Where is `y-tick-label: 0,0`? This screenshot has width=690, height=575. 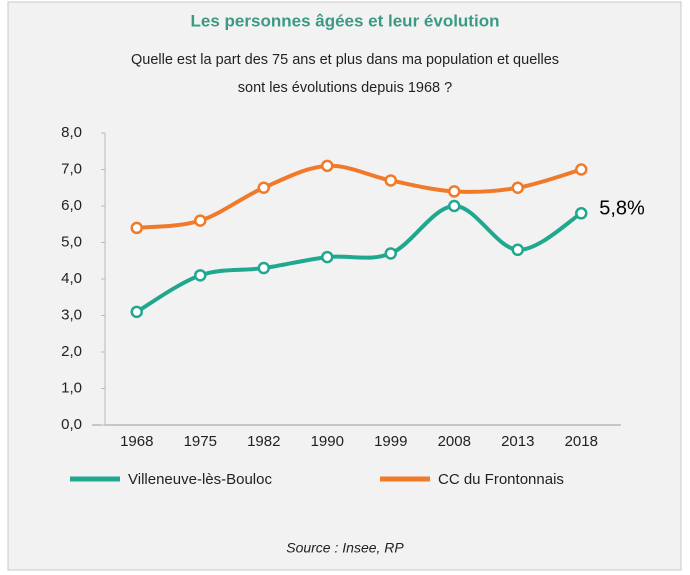
y-tick-label: 0,0 is located at coordinates (71, 424).